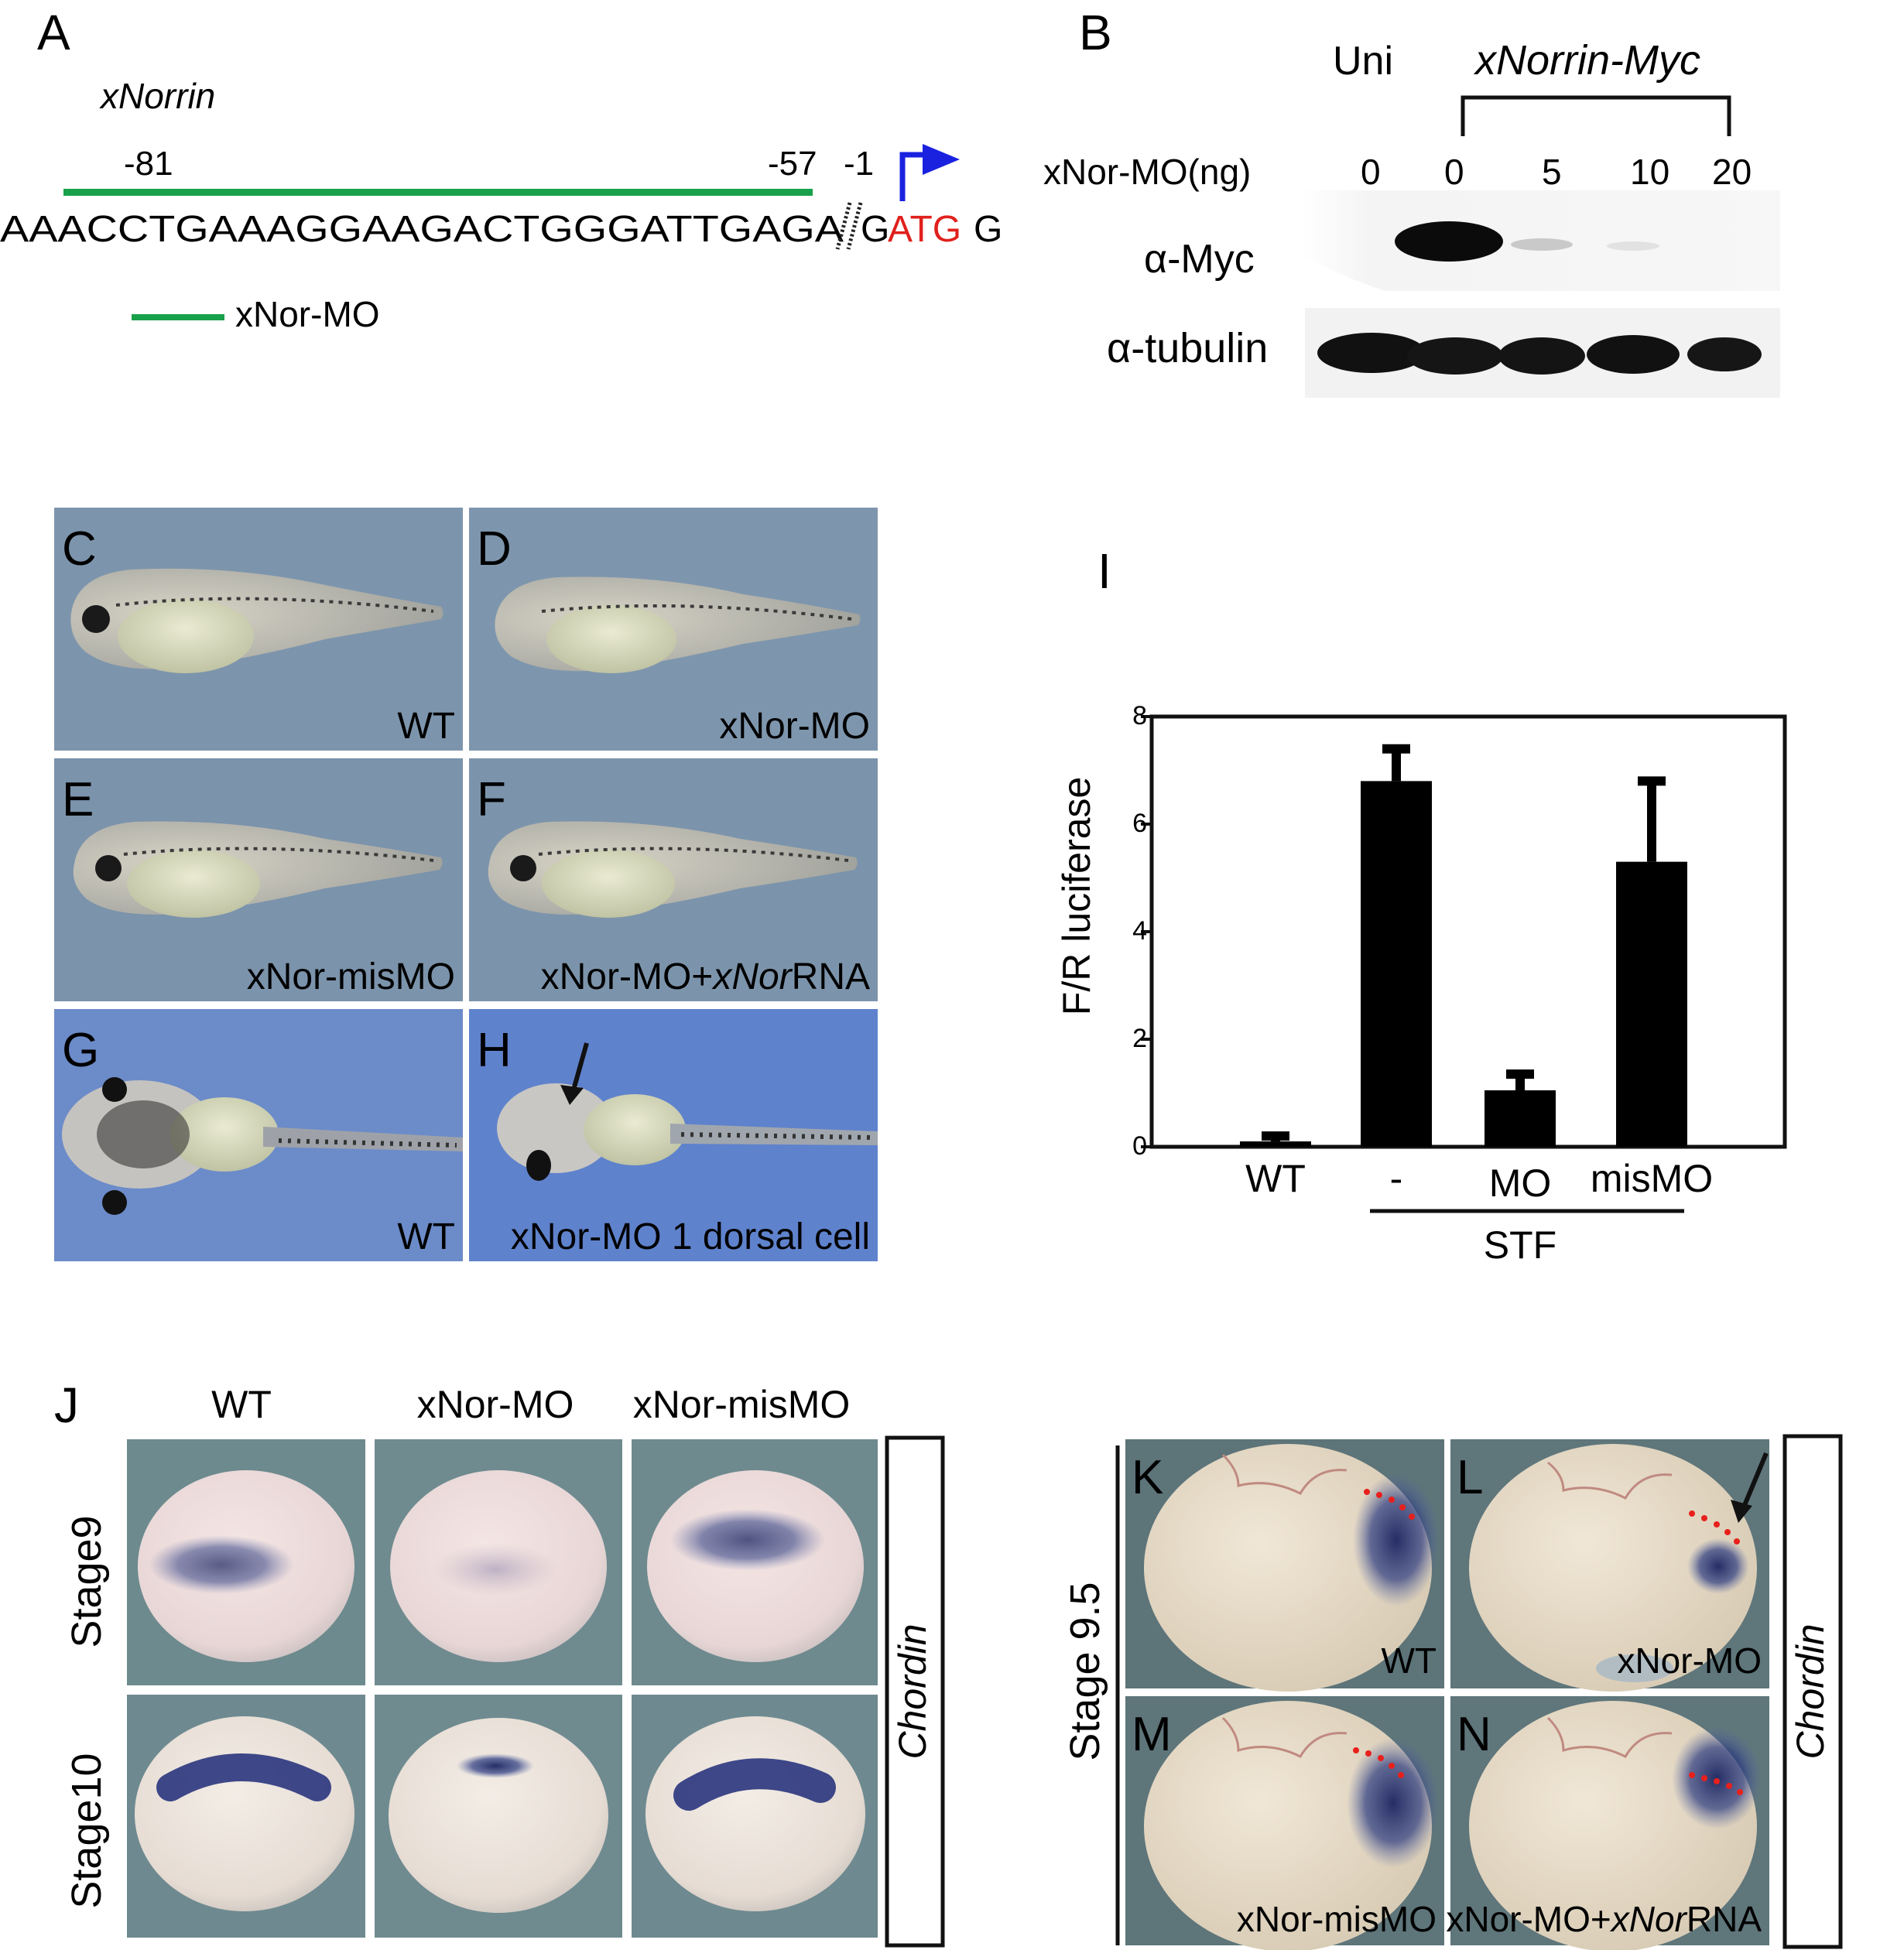  I want to click on panel-d: D xNor-MO, so click(673, 629).